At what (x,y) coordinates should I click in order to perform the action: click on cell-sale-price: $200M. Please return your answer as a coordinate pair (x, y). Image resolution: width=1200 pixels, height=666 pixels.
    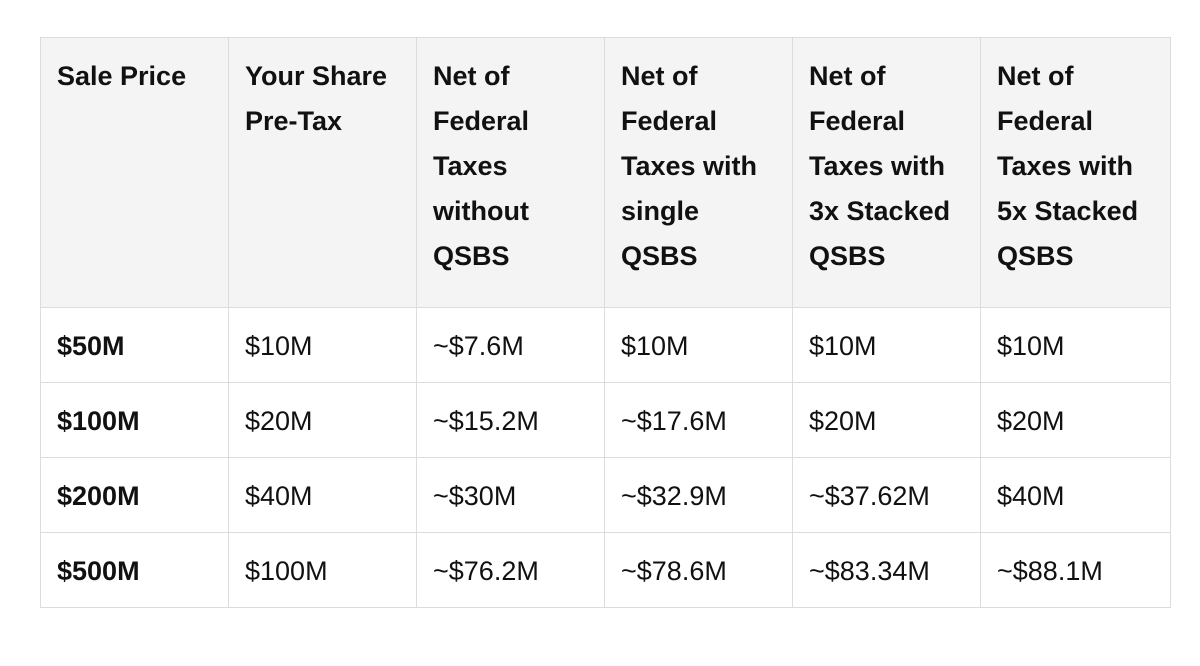
    Looking at the image, I should click on (134, 495).